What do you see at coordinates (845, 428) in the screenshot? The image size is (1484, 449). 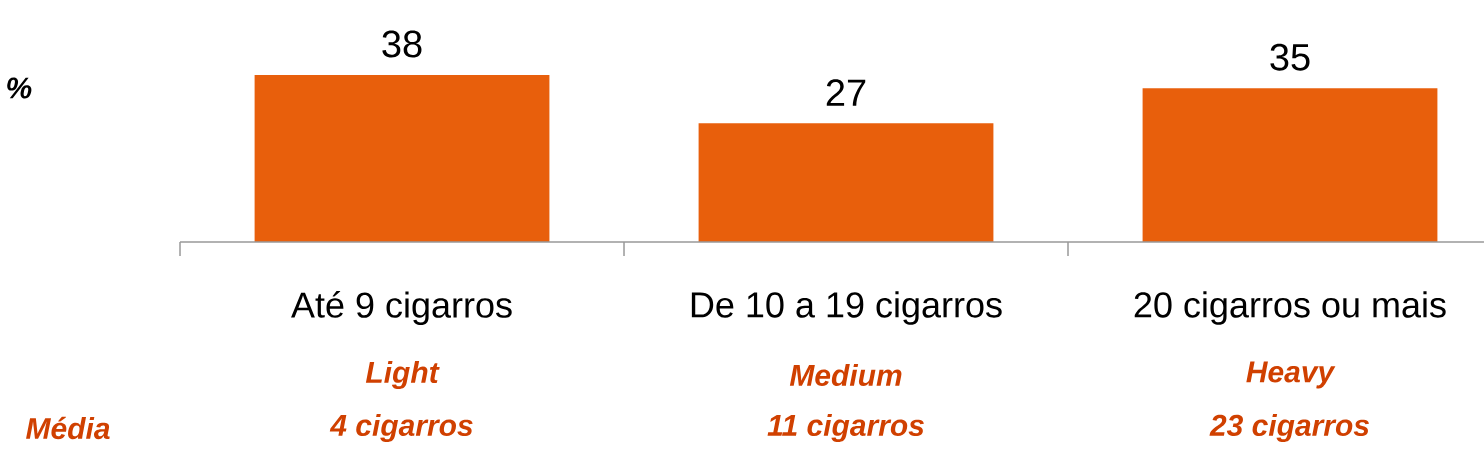 I see `text: 11 cigarros` at bounding box center [845, 428].